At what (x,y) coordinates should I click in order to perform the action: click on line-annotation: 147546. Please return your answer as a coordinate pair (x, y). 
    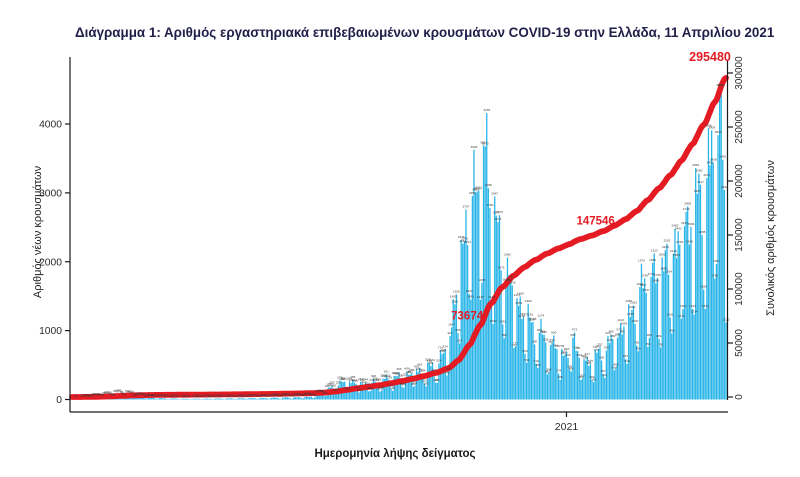
    Looking at the image, I should click on (595, 222).